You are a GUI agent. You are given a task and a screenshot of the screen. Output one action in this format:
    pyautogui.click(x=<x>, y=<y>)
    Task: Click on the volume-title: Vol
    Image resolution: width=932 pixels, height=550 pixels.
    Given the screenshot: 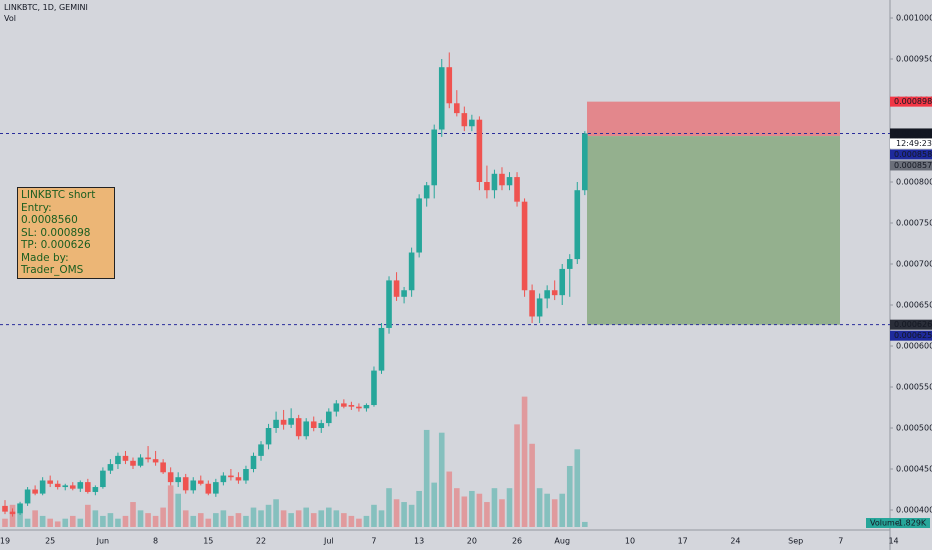 What is the action you would take?
    pyautogui.click(x=10, y=18)
    